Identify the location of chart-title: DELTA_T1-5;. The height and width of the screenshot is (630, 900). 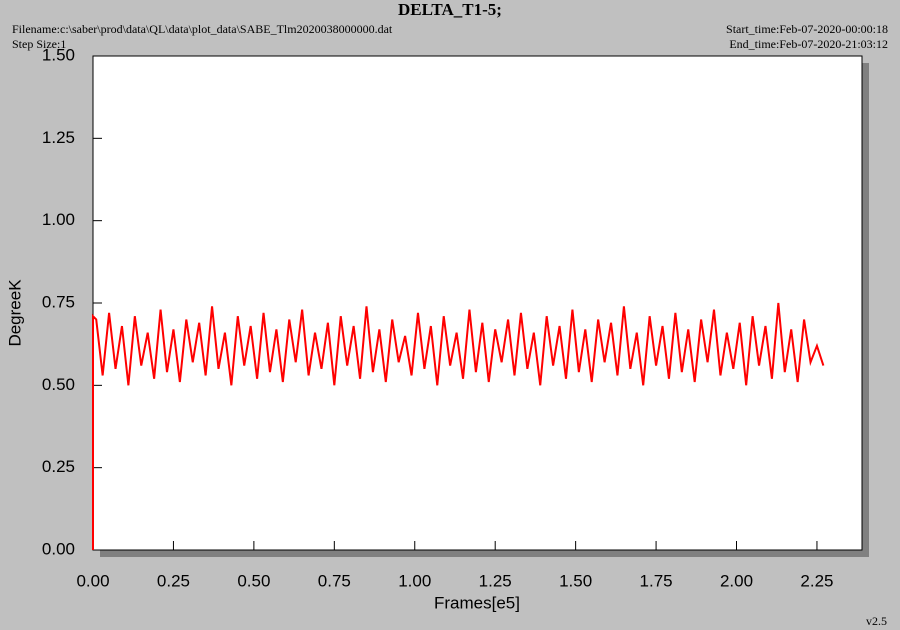
(450, 9).